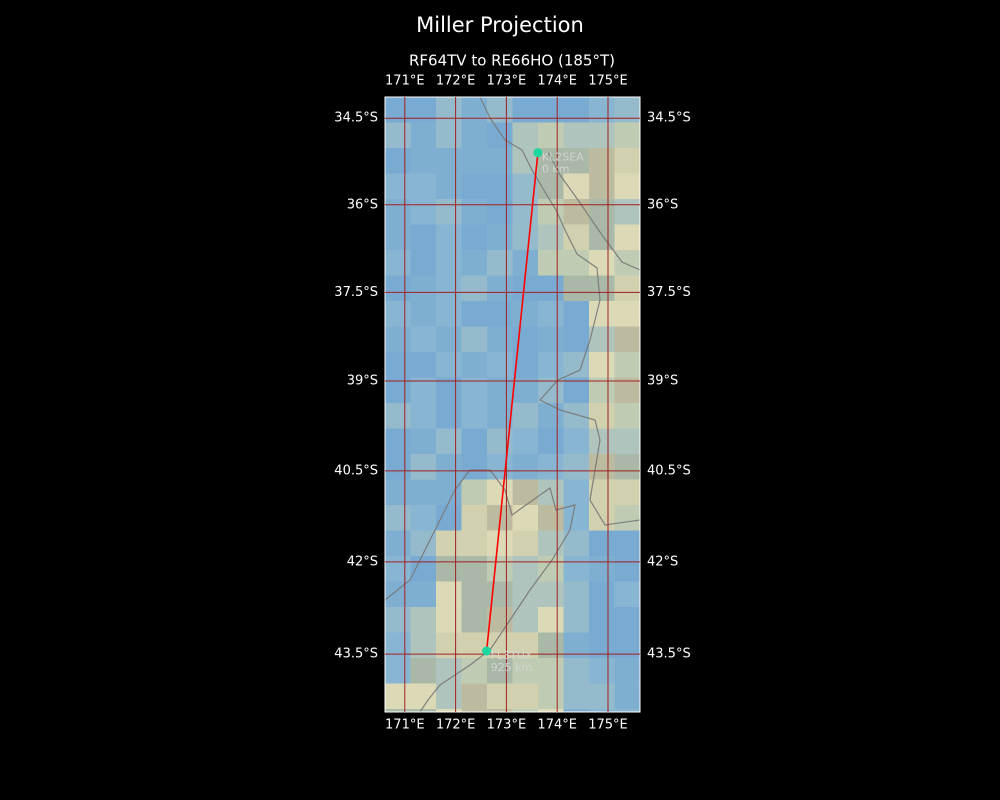 The width and height of the screenshot is (1000, 800). I want to click on y-tick-label: 36°S, so click(362, 204).